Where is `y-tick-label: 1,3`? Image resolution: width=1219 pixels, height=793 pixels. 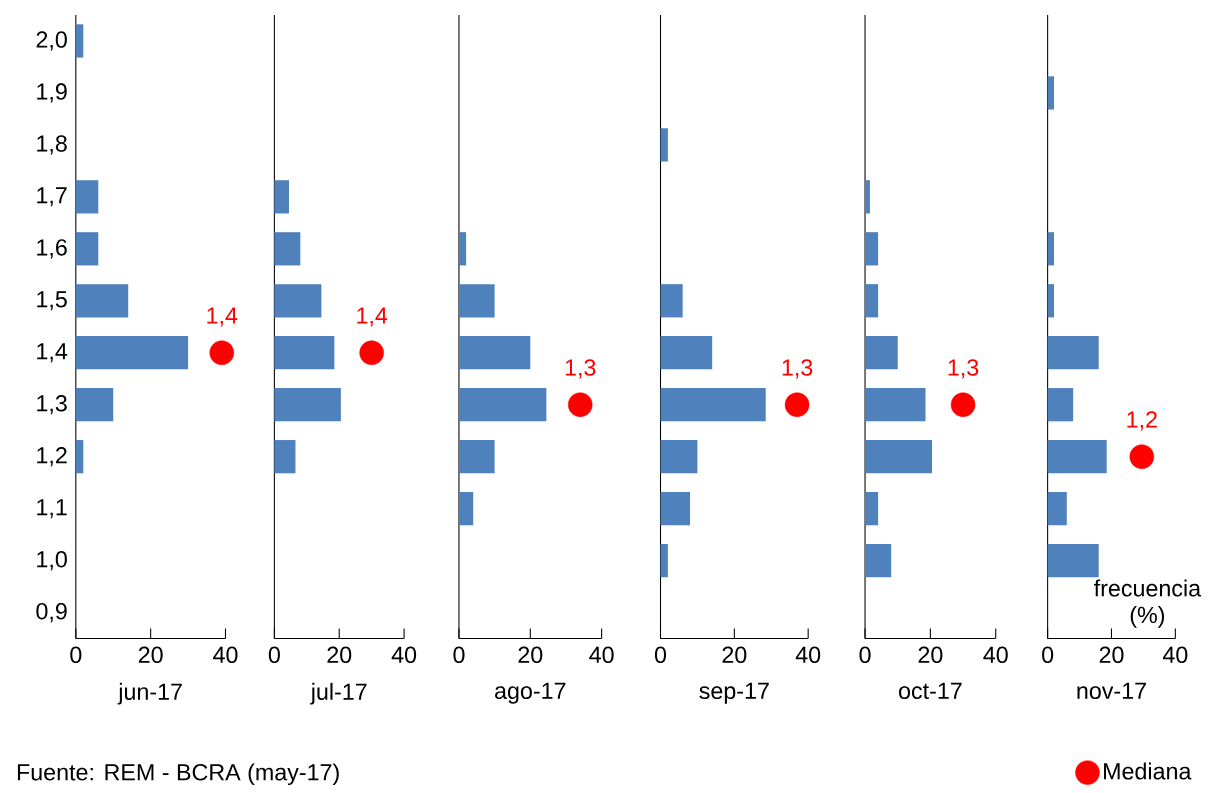 y-tick-label: 1,3 is located at coordinates (52, 405).